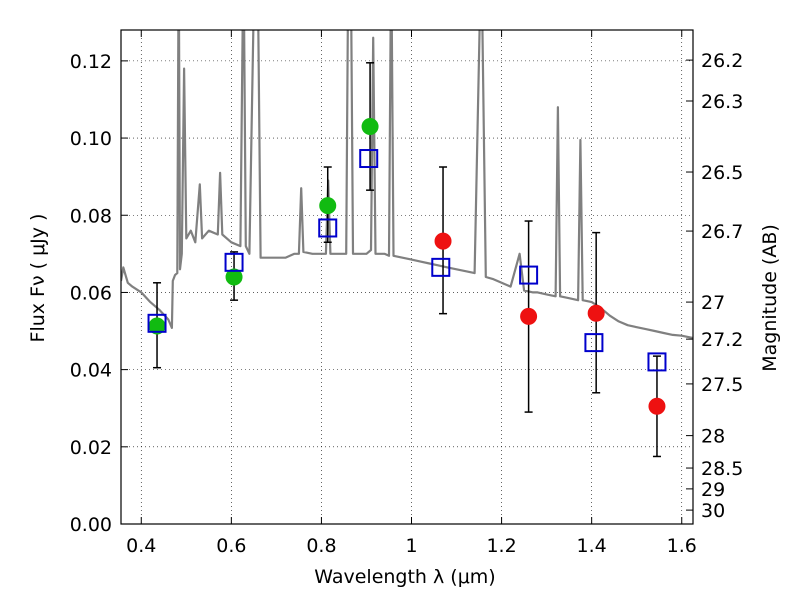  Describe the element at coordinates (682, 546) in the screenshot. I see `x-tick-label: 1.6` at that location.